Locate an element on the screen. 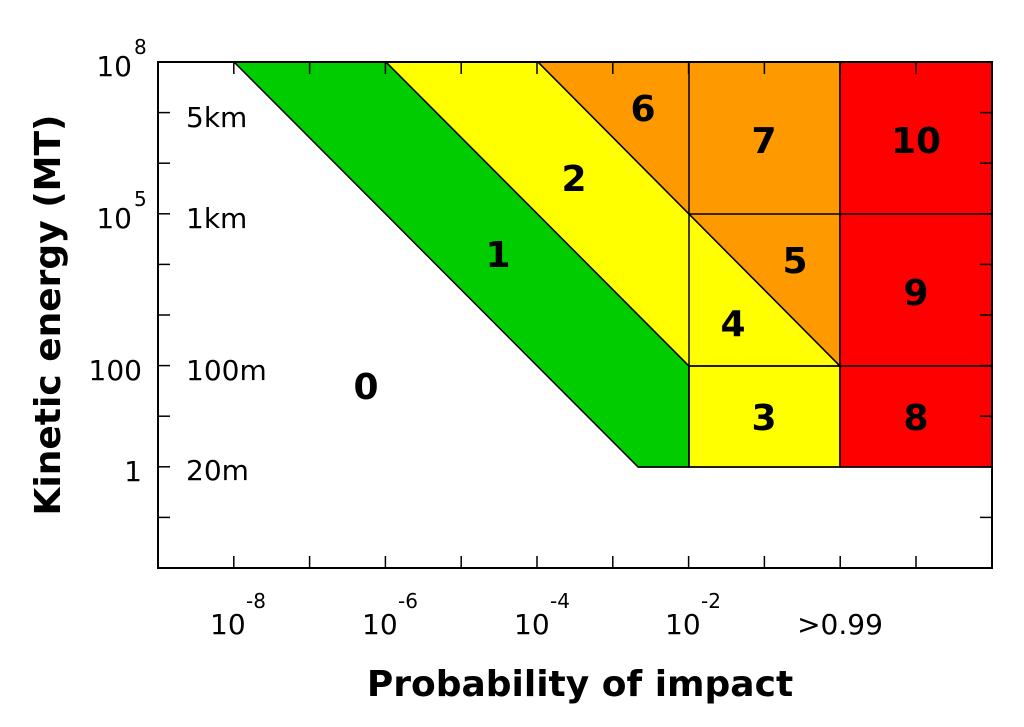 This screenshot has width=1024, height=727. region-number: 3 is located at coordinates (763, 418).